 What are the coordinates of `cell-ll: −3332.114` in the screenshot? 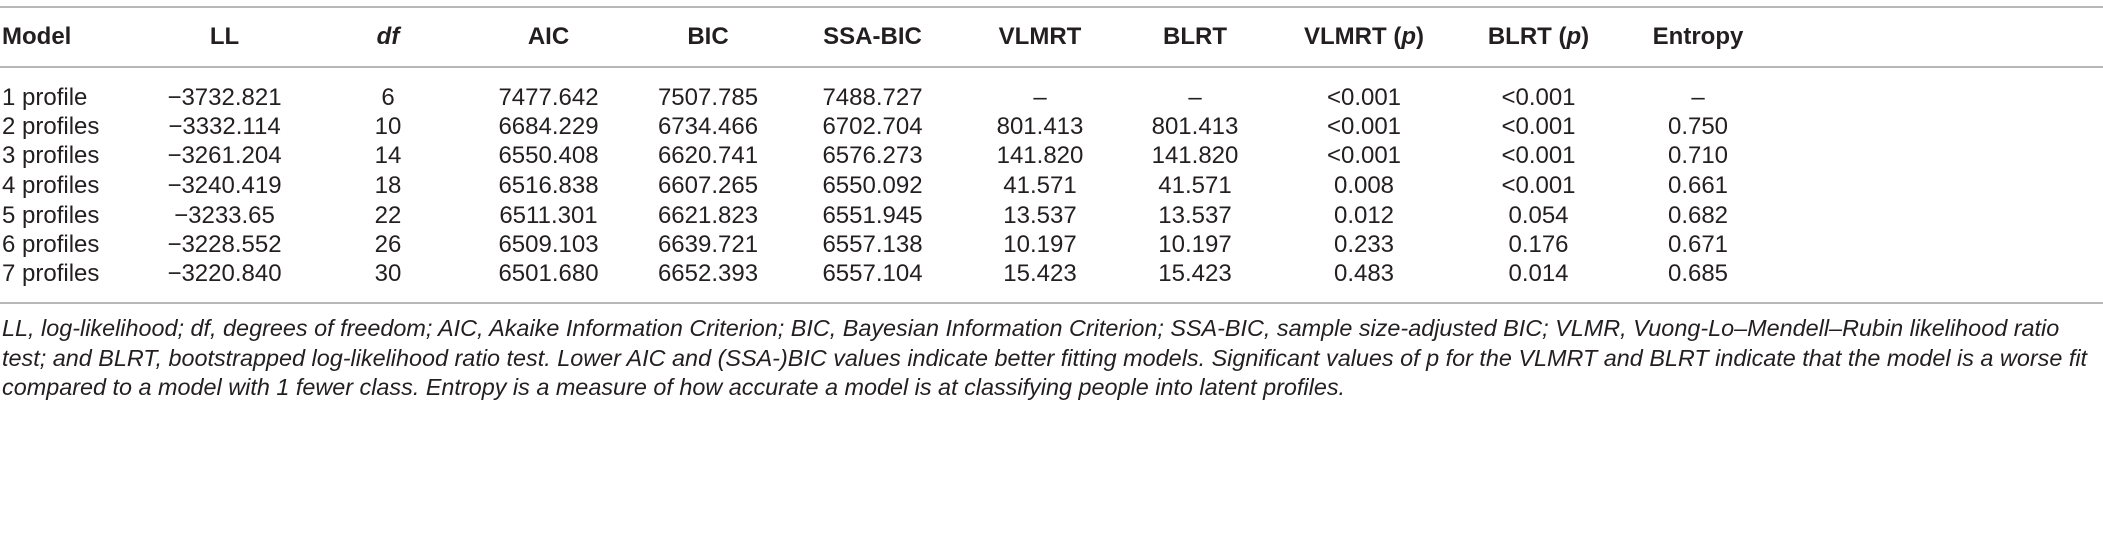 It's located at (224, 126).